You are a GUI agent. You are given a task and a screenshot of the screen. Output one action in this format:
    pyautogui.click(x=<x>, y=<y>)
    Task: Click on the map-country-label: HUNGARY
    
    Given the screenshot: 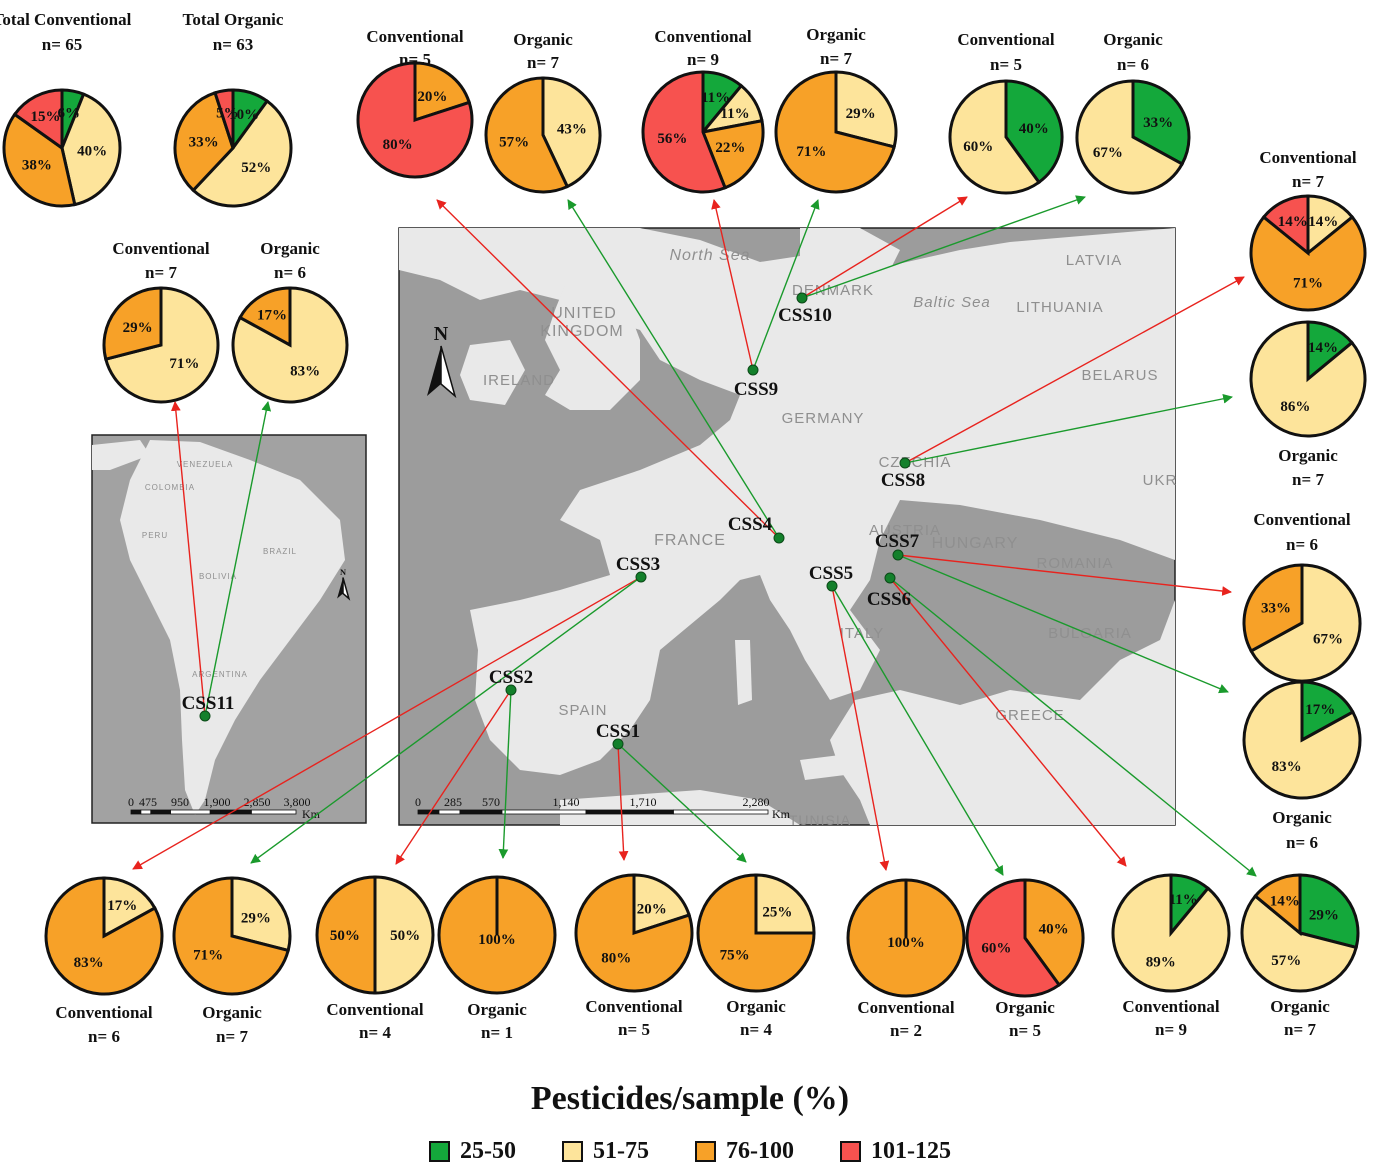 What is the action you would take?
    pyautogui.click(x=975, y=543)
    